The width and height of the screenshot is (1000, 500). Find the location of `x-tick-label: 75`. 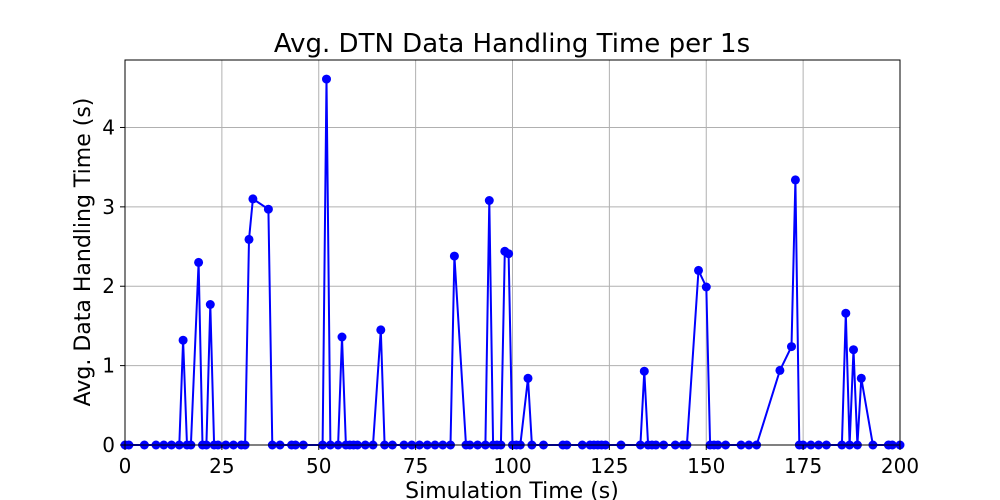

x-tick-label: 75 is located at coordinates (415, 466).